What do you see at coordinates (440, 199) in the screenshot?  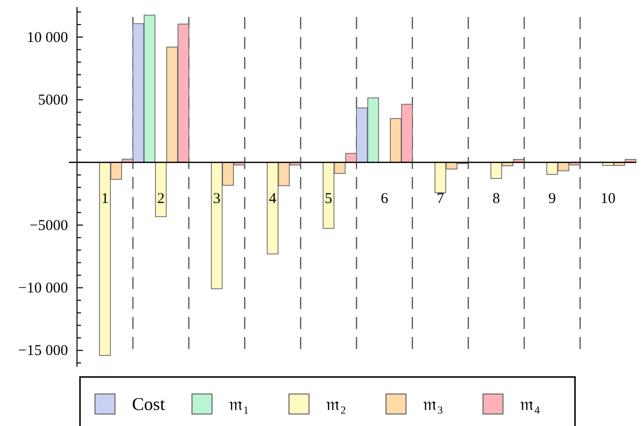 I see `x-tick-label: 7` at bounding box center [440, 199].